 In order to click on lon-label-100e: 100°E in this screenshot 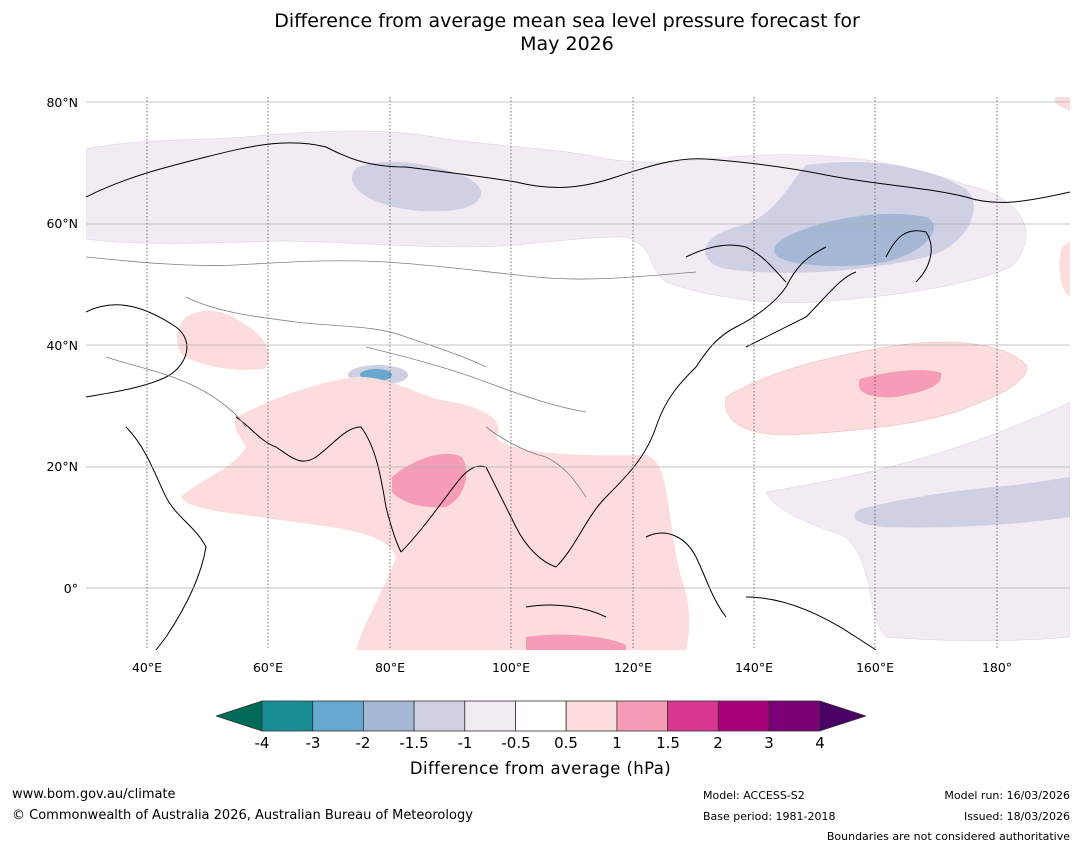, I will do `click(510, 667)`.